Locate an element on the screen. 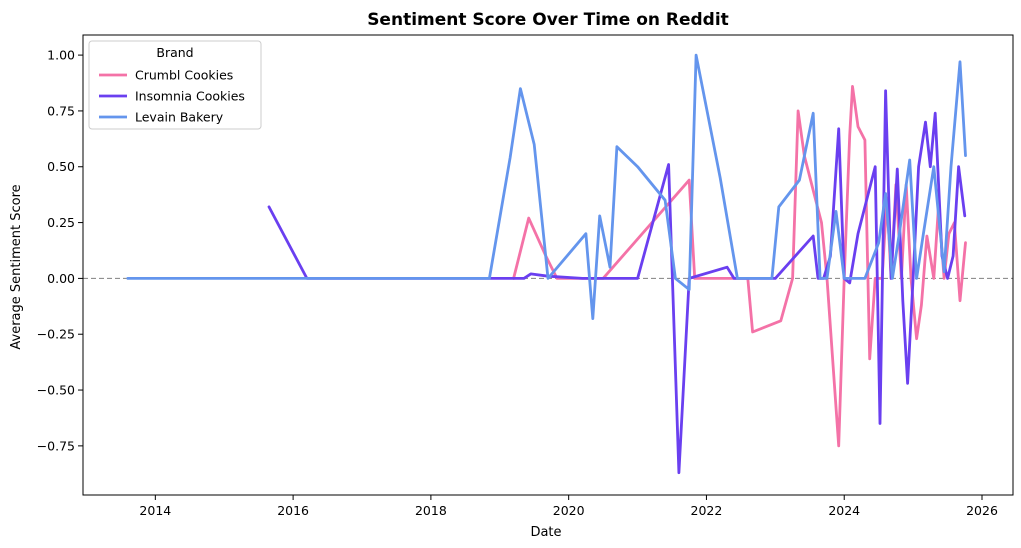 The width and height of the screenshot is (1021, 548). y-tick-label: 0.00 is located at coordinates (61, 278).